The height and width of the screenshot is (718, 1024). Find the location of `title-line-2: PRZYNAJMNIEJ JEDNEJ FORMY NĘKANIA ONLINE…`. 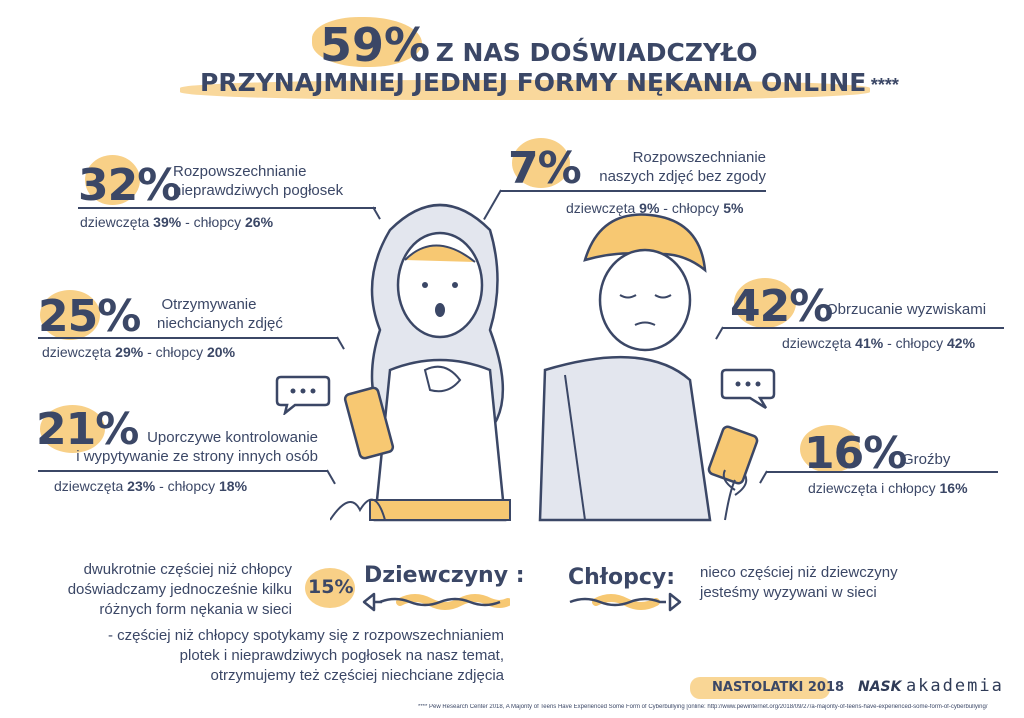

title-line-2: PRZYNAJMNIEJ JEDNEJ FORMY NĘKANIA ONLINE… is located at coordinates (549, 82).